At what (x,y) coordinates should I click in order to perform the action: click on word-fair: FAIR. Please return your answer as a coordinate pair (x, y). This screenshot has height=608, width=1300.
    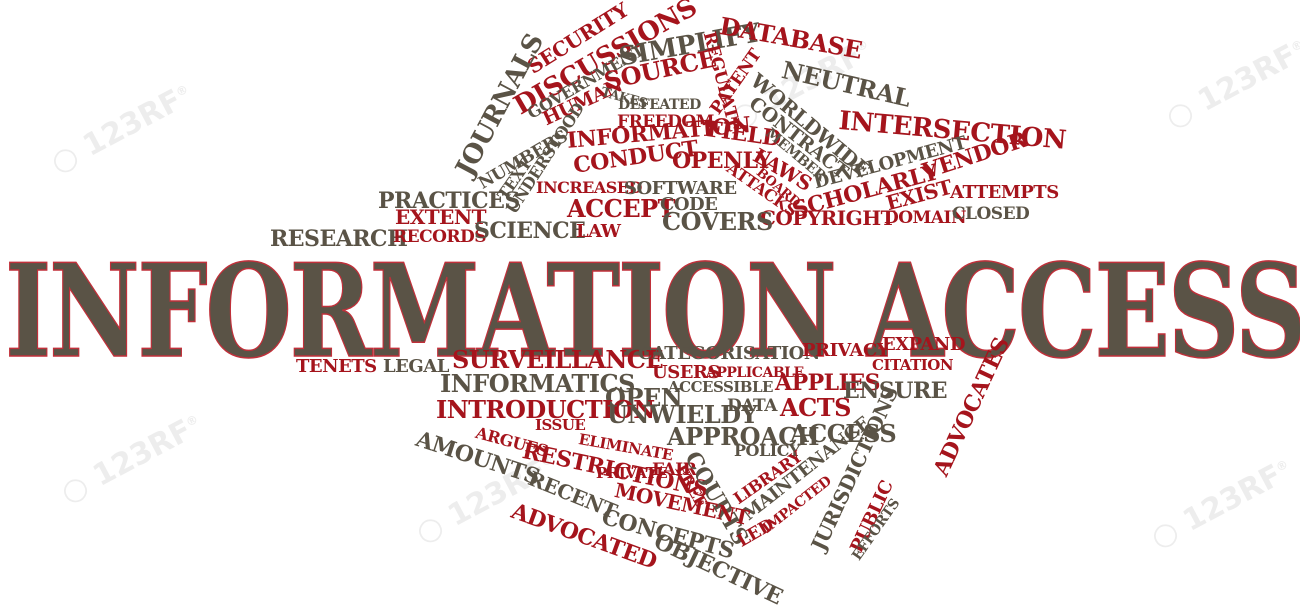
    Looking at the image, I should click on (674, 470).